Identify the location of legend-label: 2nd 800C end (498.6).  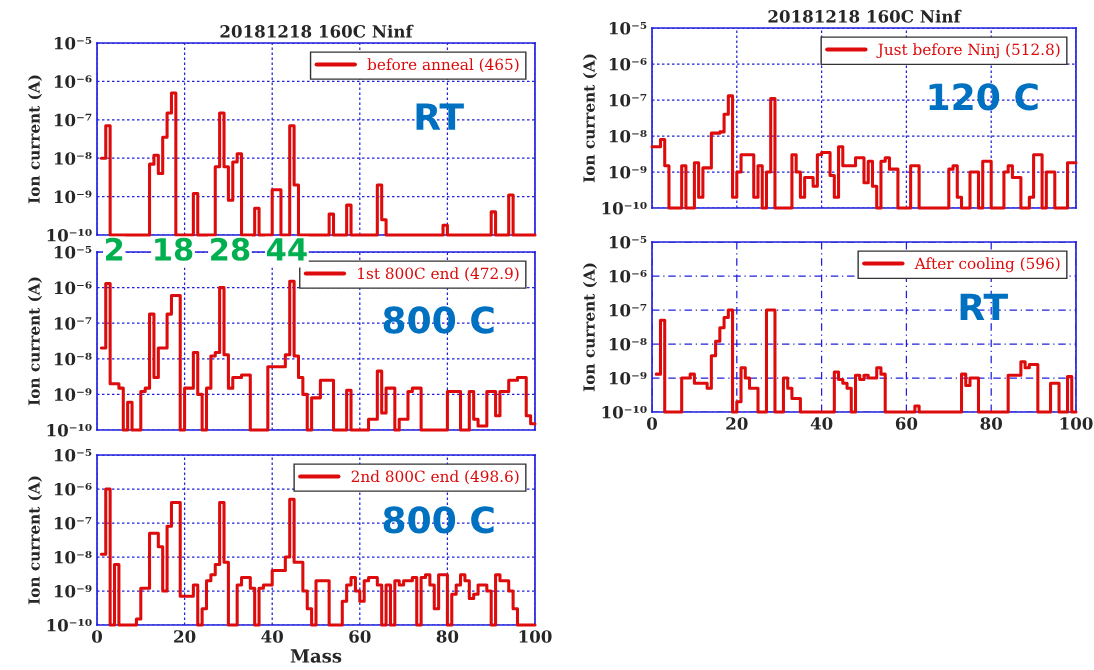
(435, 477).